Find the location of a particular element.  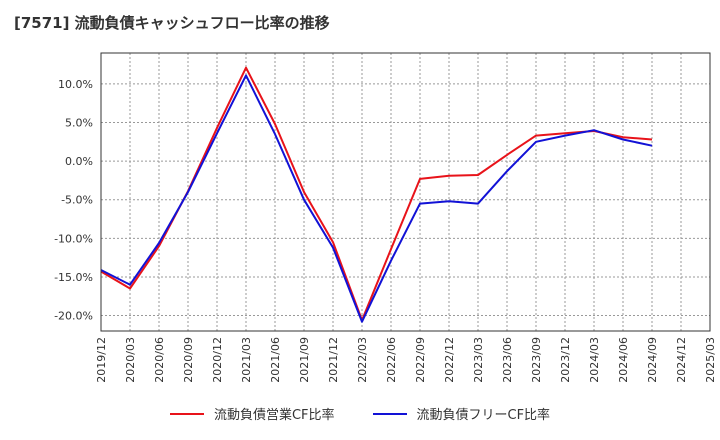

legend-label-free-cf: 流動負債フリーCF比率 is located at coordinates (483, 415).